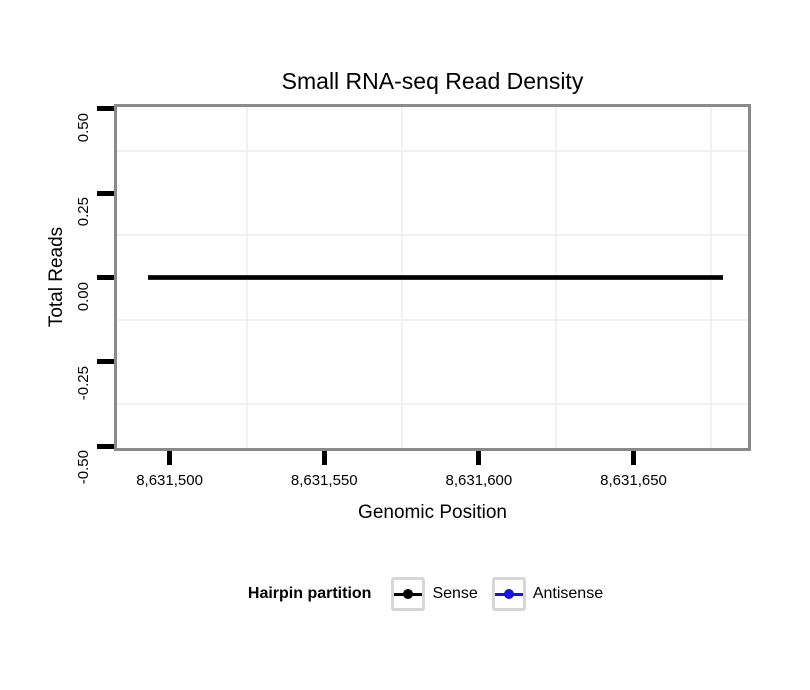 Image resolution: width=810 pixels, height=690 pixels. I want to click on y-tick-label-text: 0.25, so click(83, 212).